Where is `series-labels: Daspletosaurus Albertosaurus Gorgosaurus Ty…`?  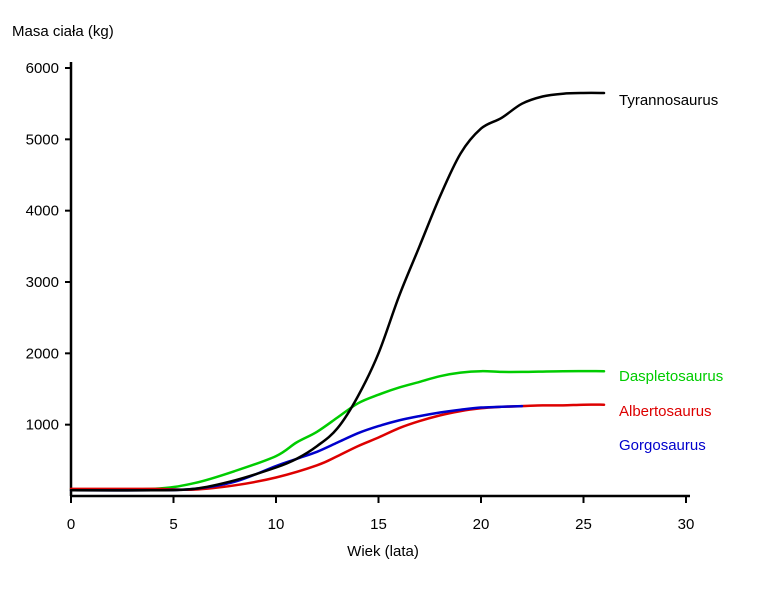 series-labels: Daspletosaurus Albertosaurus Gorgosaurus Ty… is located at coordinates (671, 273).